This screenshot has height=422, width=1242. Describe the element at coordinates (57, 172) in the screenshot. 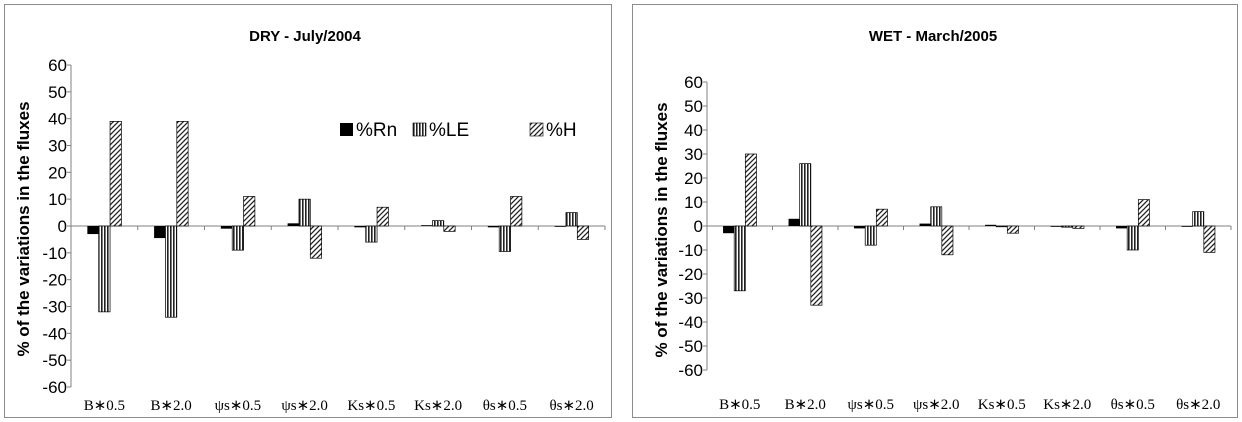

I see `y-tick-label: 20` at that location.